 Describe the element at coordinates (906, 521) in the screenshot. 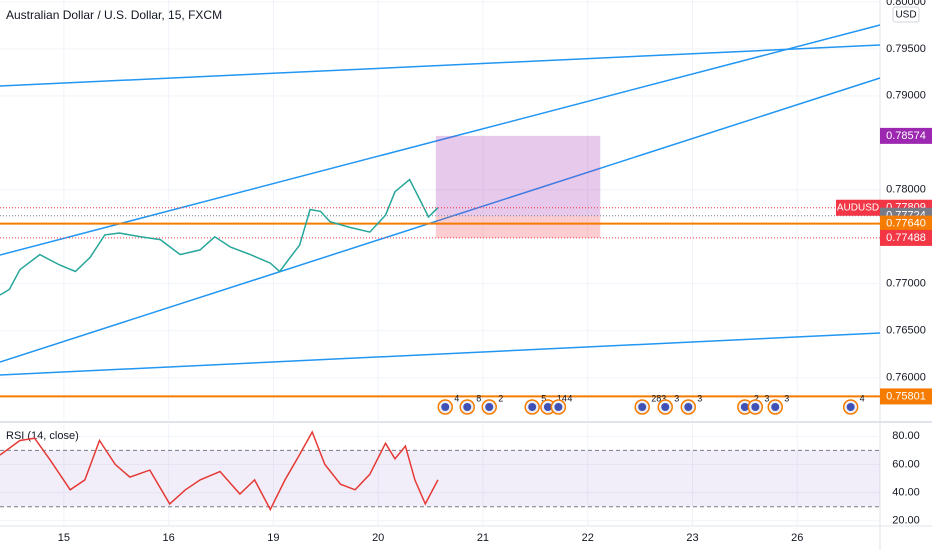

I see `y-tick-label: 20.00` at that location.